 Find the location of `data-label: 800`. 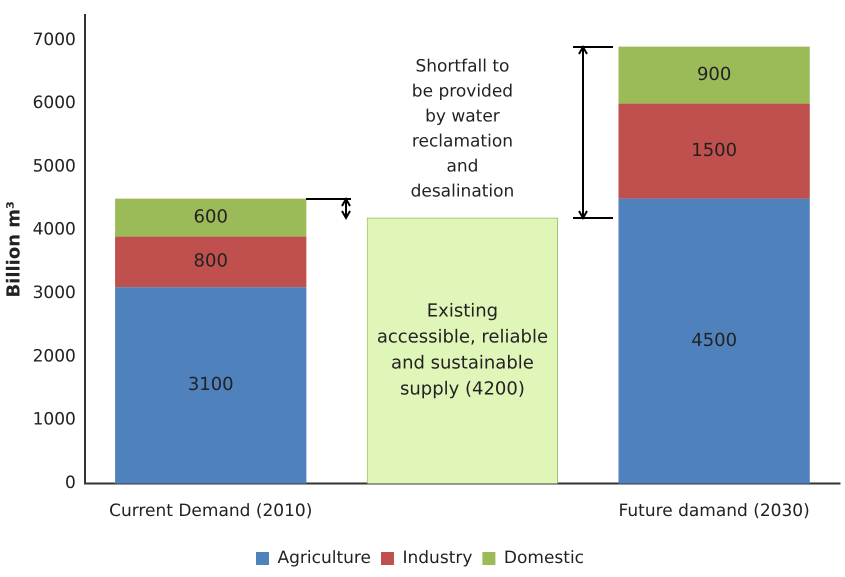

data-label: 800 is located at coordinates (211, 261).